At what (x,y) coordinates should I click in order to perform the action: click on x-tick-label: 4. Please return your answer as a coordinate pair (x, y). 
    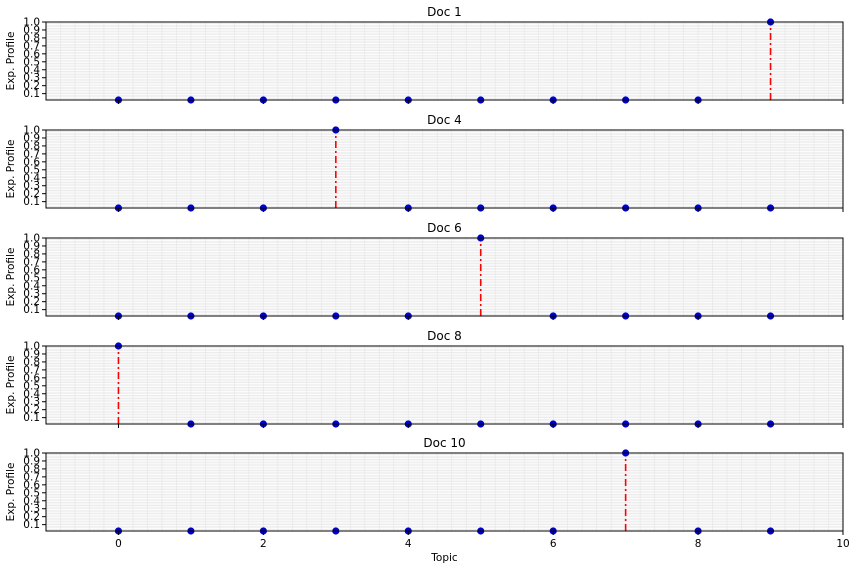
    Looking at the image, I should click on (408, 544).